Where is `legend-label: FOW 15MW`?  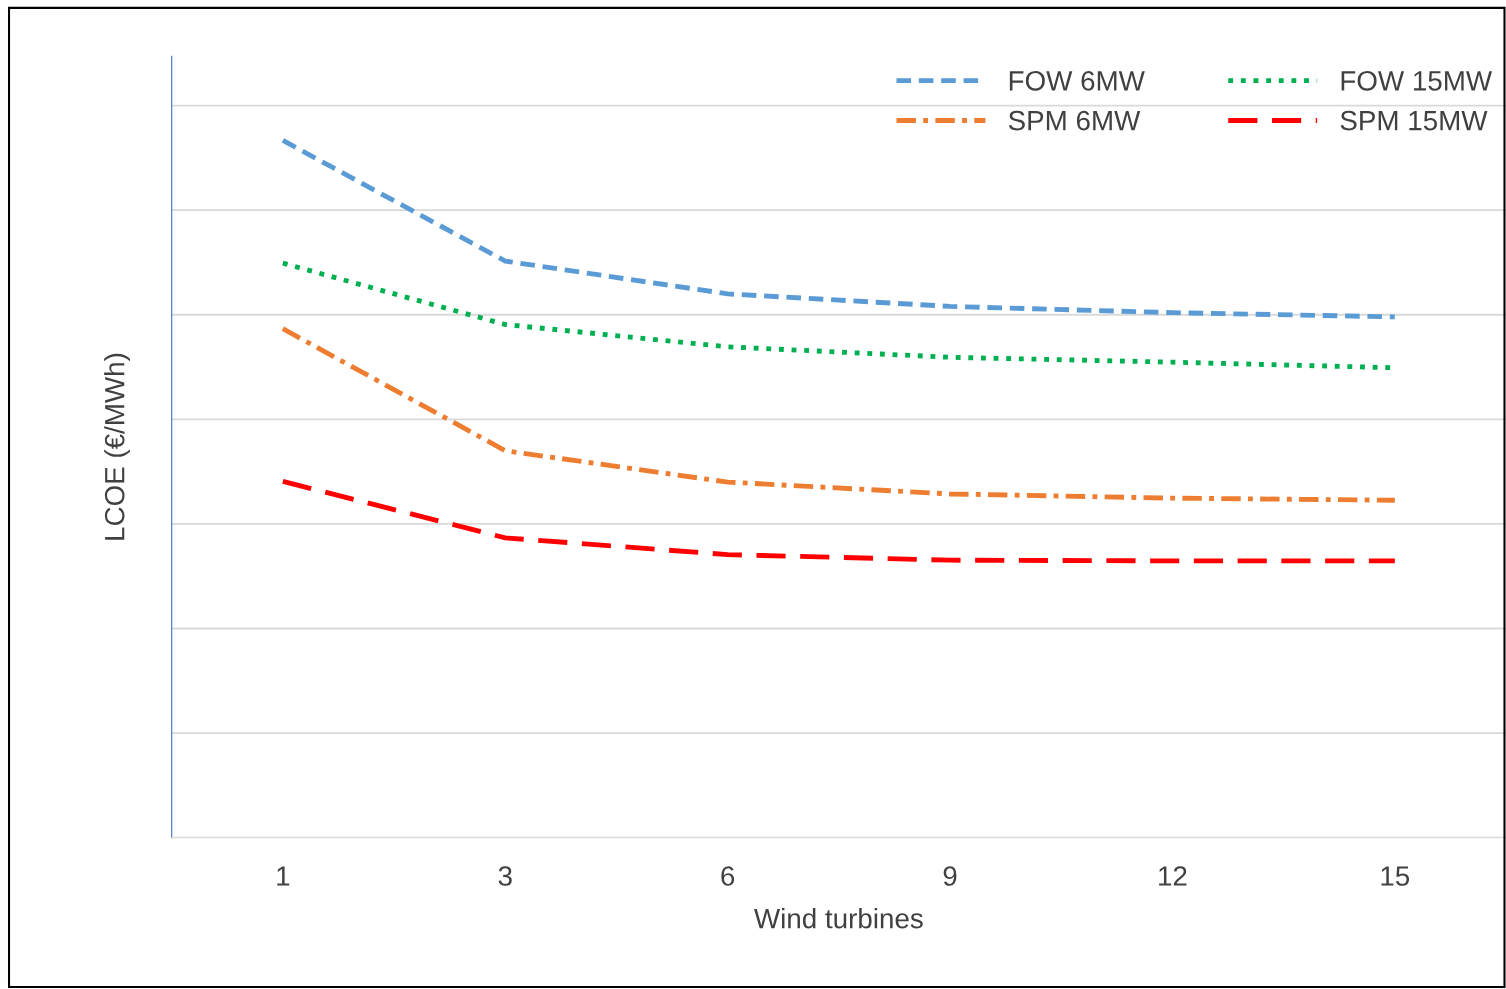 legend-label: FOW 15MW is located at coordinates (1417, 81).